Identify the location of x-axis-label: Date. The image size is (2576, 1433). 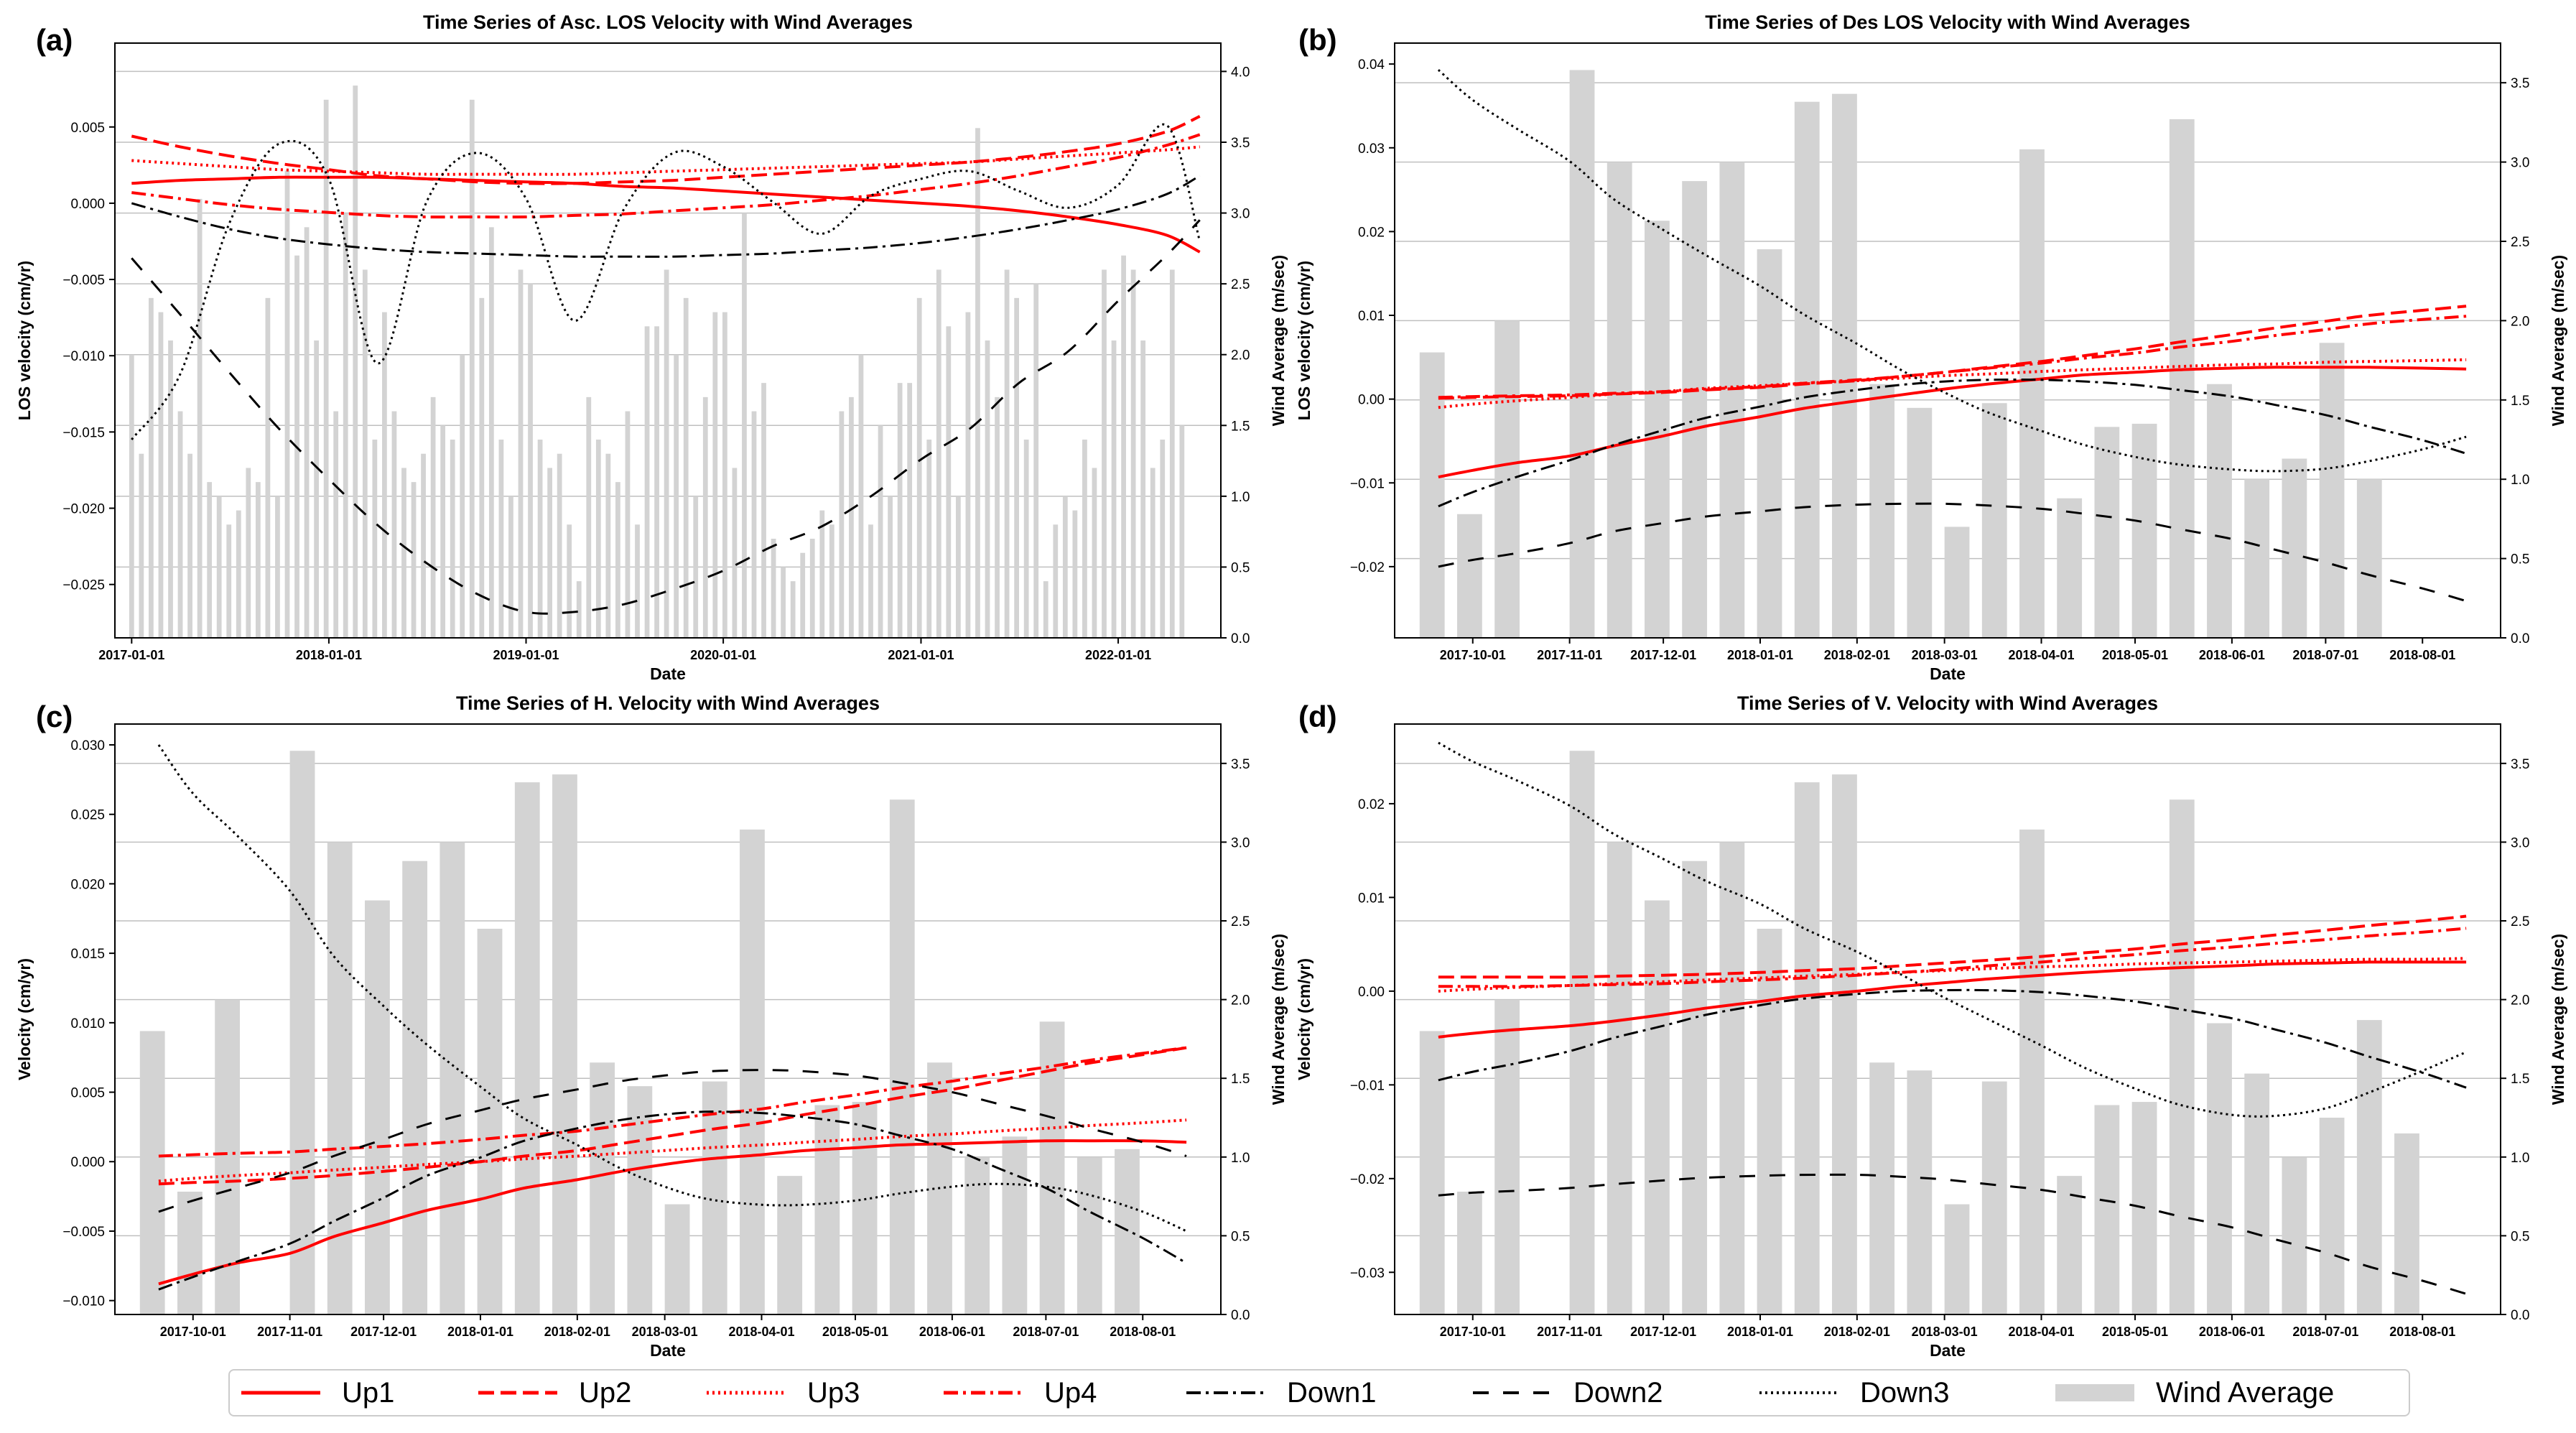
(668, 1350).